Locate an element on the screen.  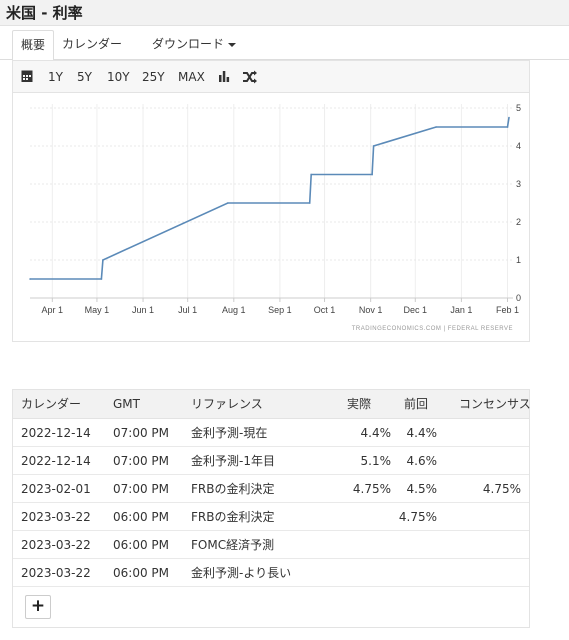
cell-reference: 金利予測-より長い is located at coordinates (241, 573).